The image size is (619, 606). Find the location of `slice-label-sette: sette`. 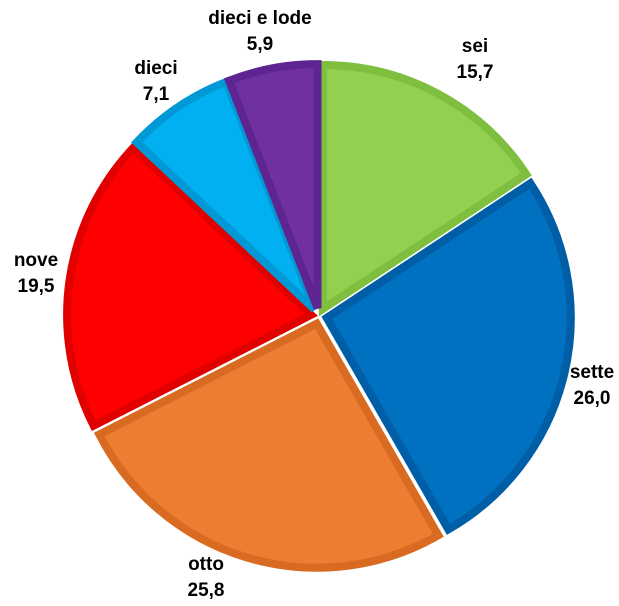

slice-label-sette: sette is located at coordinates (592, 372).